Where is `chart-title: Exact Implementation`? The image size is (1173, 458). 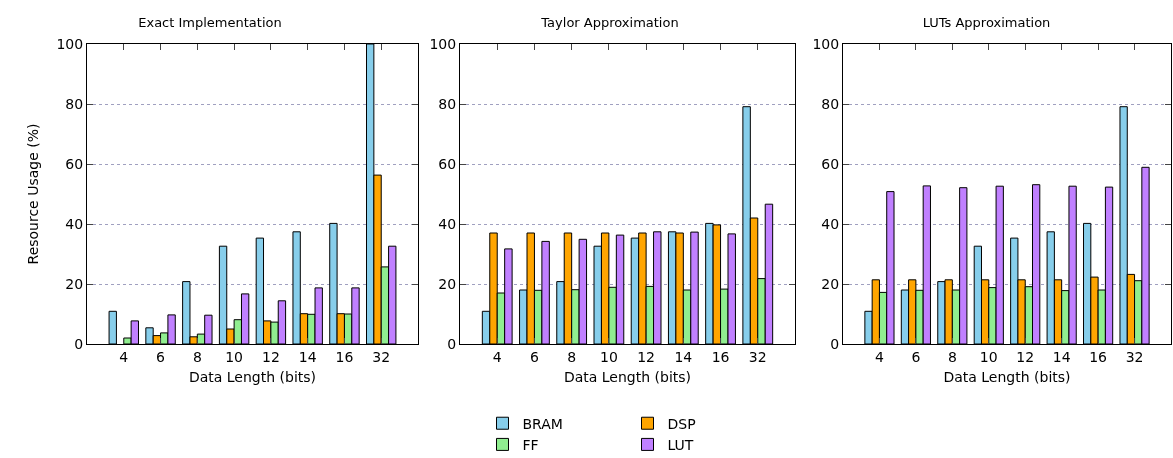
chart-title: Exact Implementation is located at coordinates (210, 23).